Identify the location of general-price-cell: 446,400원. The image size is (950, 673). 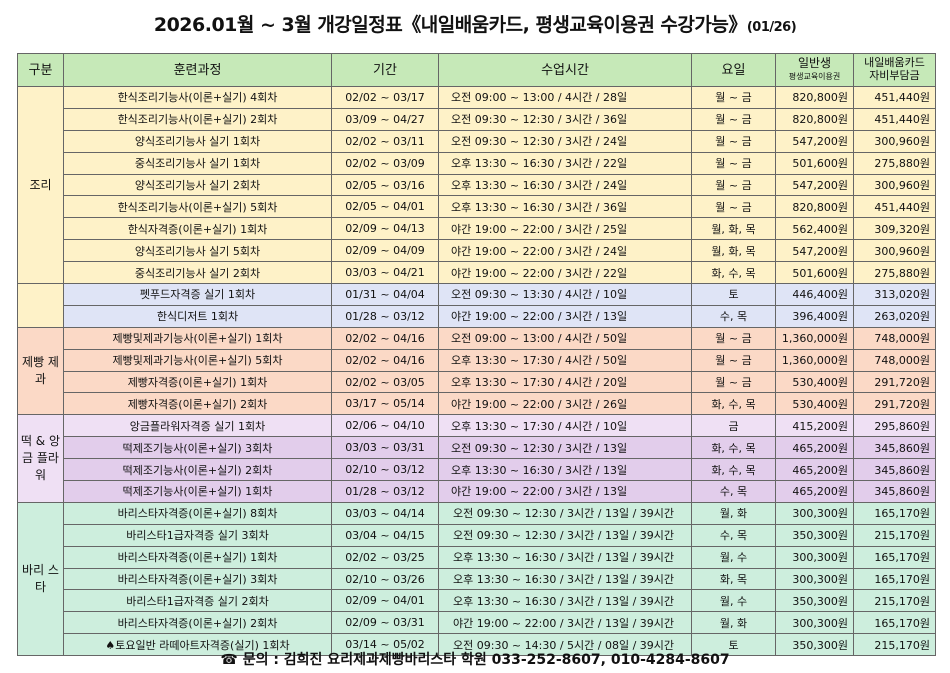
(814, 294).